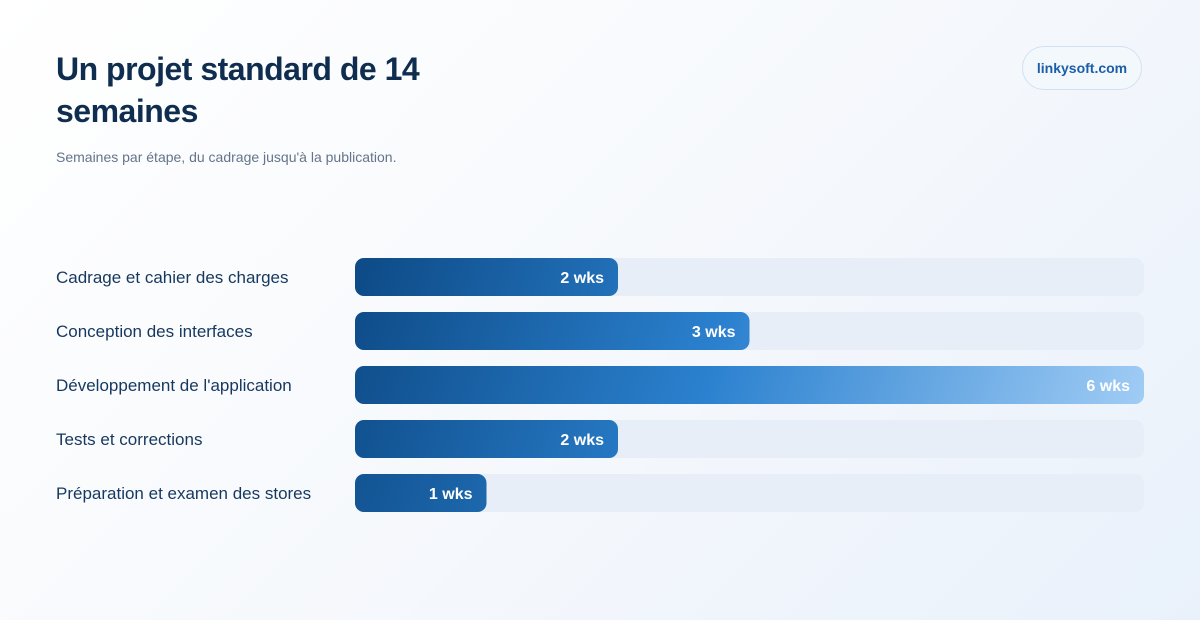  I want to click on bar-track, so click(749, 493).